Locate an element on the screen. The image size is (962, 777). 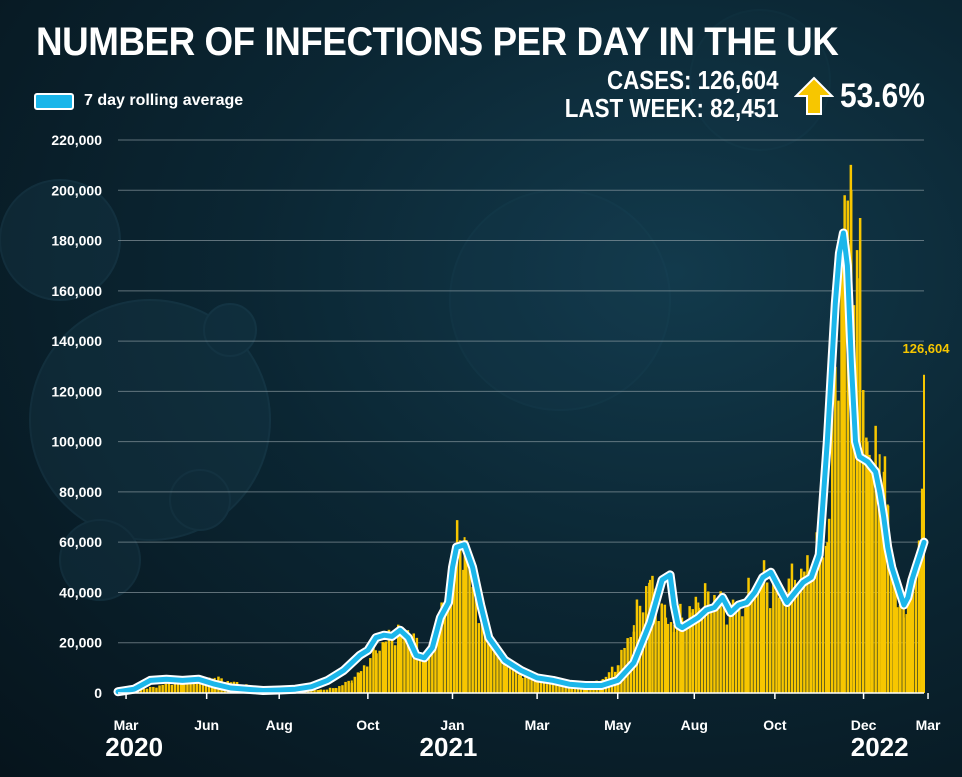
x-tick-label: Mar is located at coordinates (537, 725).